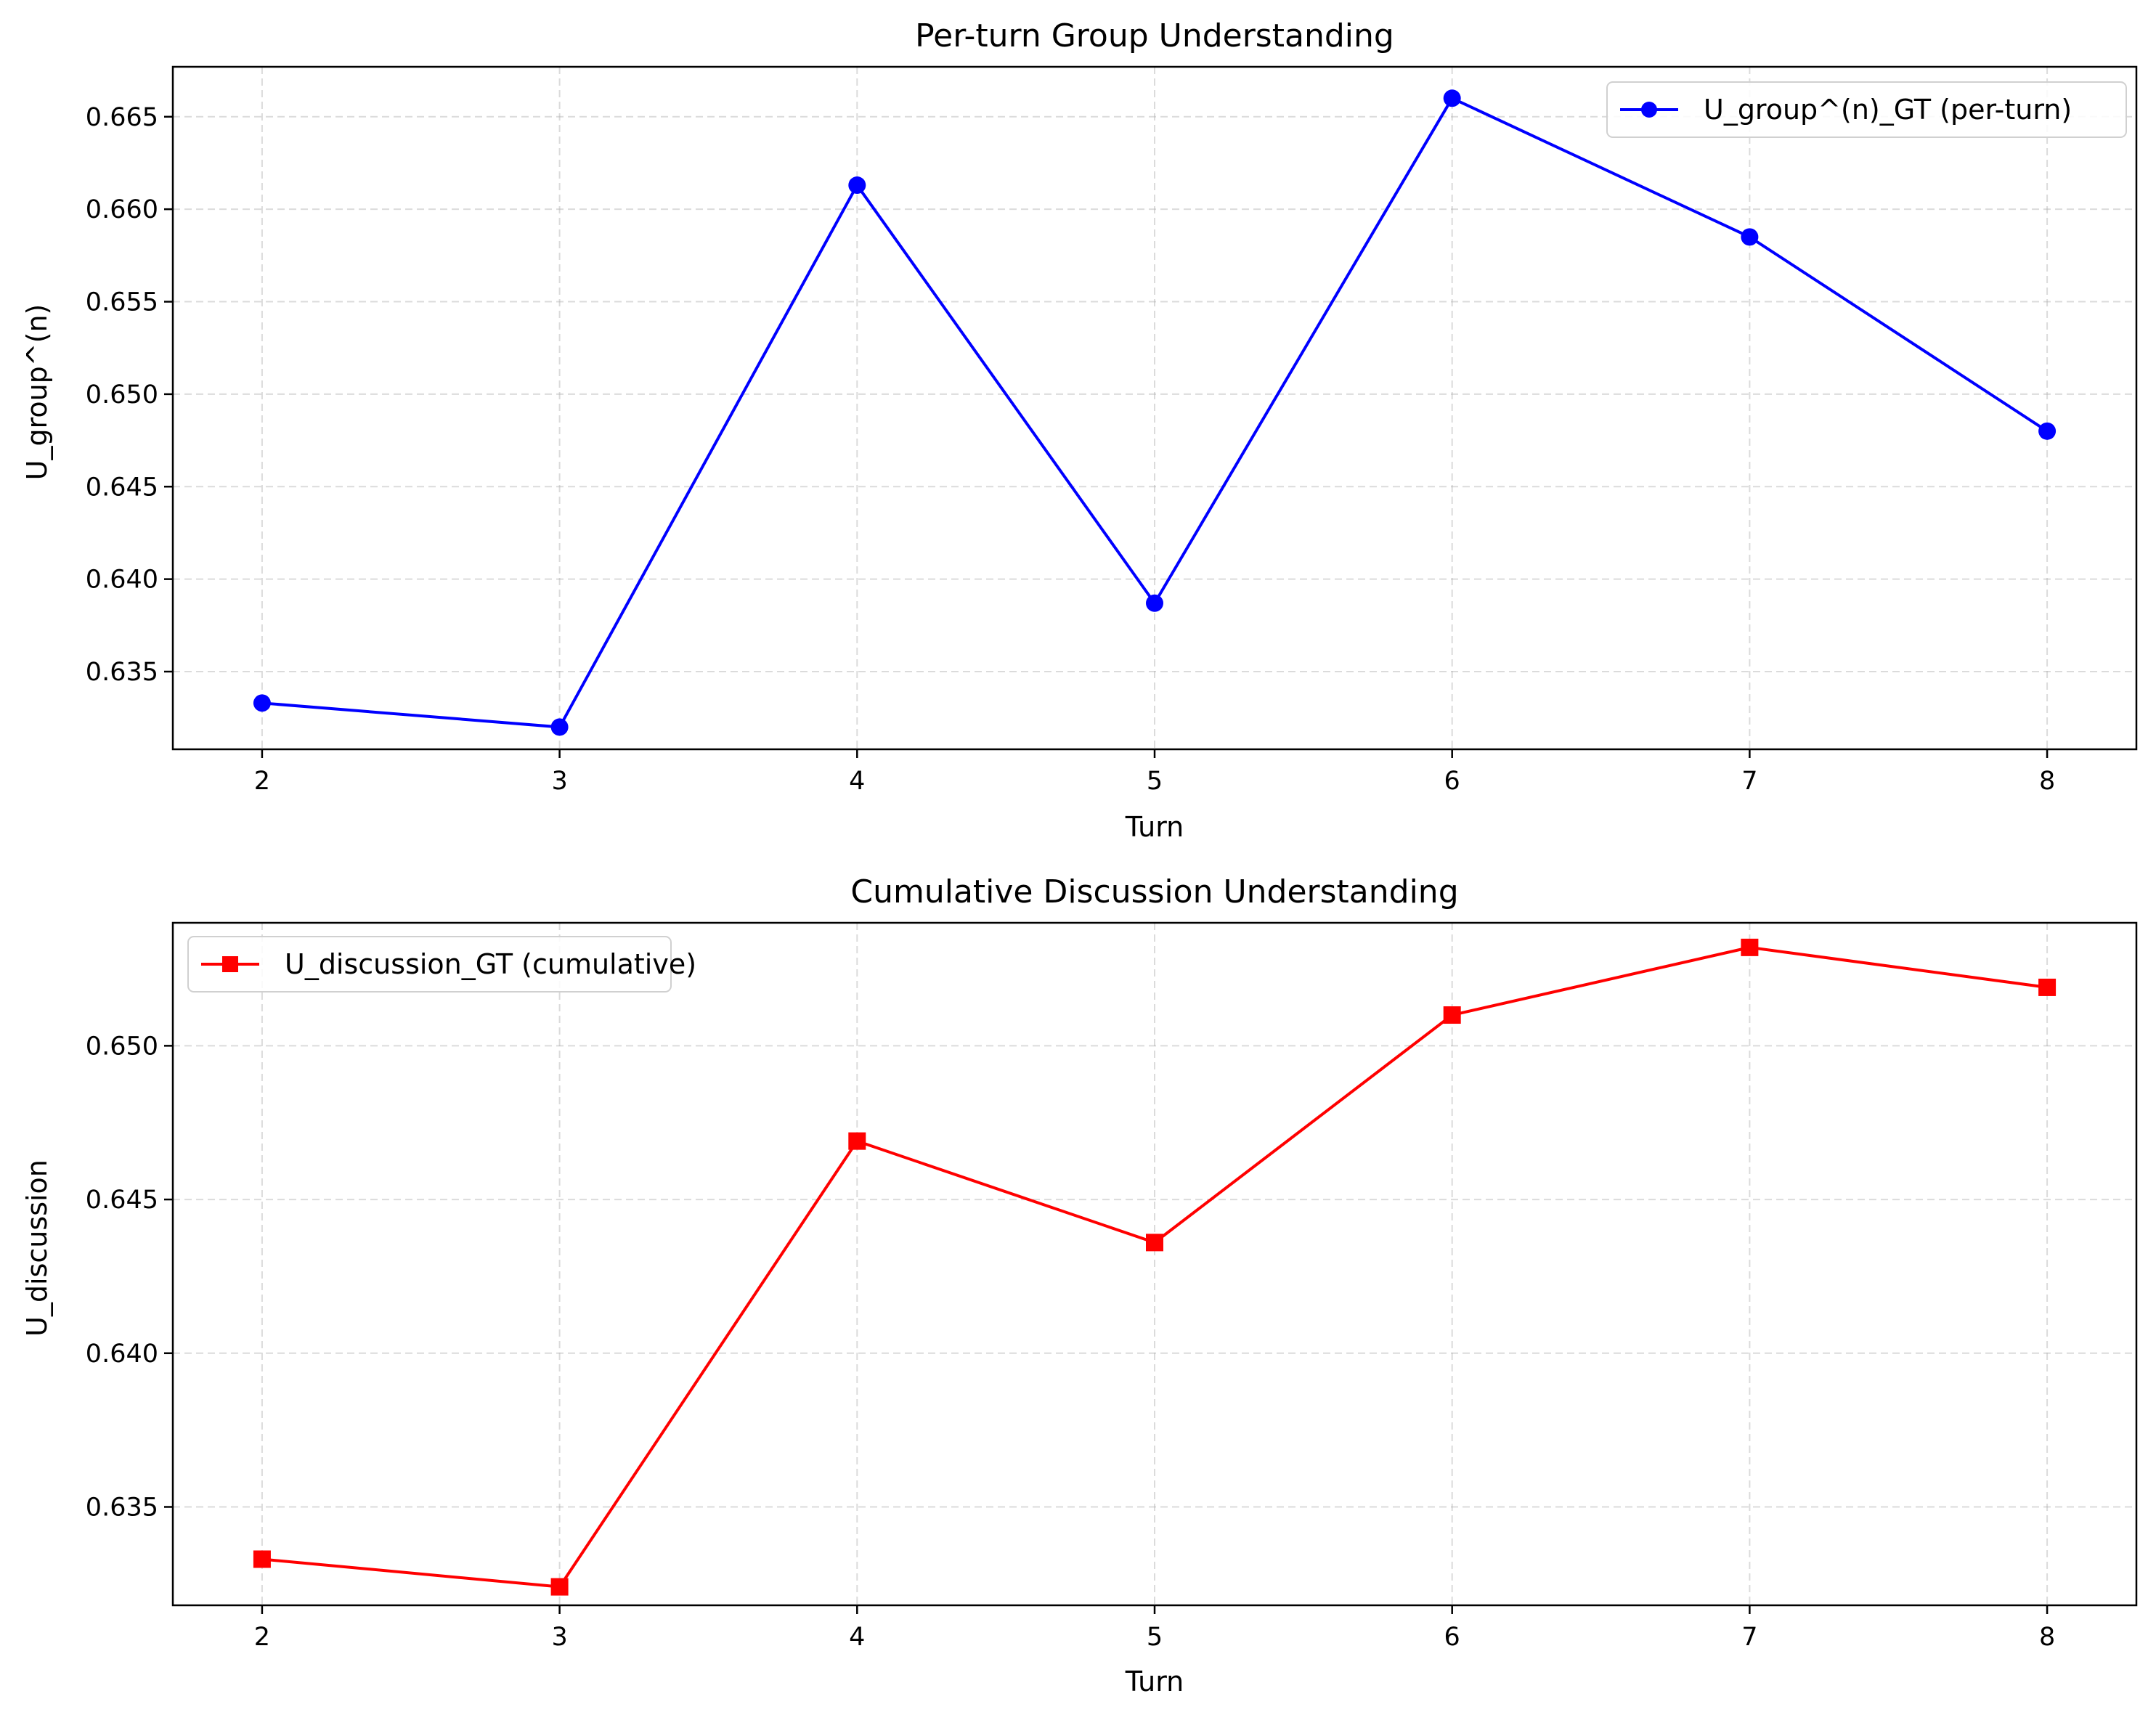 The image size is (2156, 1720). I want to click on y-axis-ticks: 0.635 0.640 0.645 0.650 0.655 0.660 0.665, so click(129, 395).